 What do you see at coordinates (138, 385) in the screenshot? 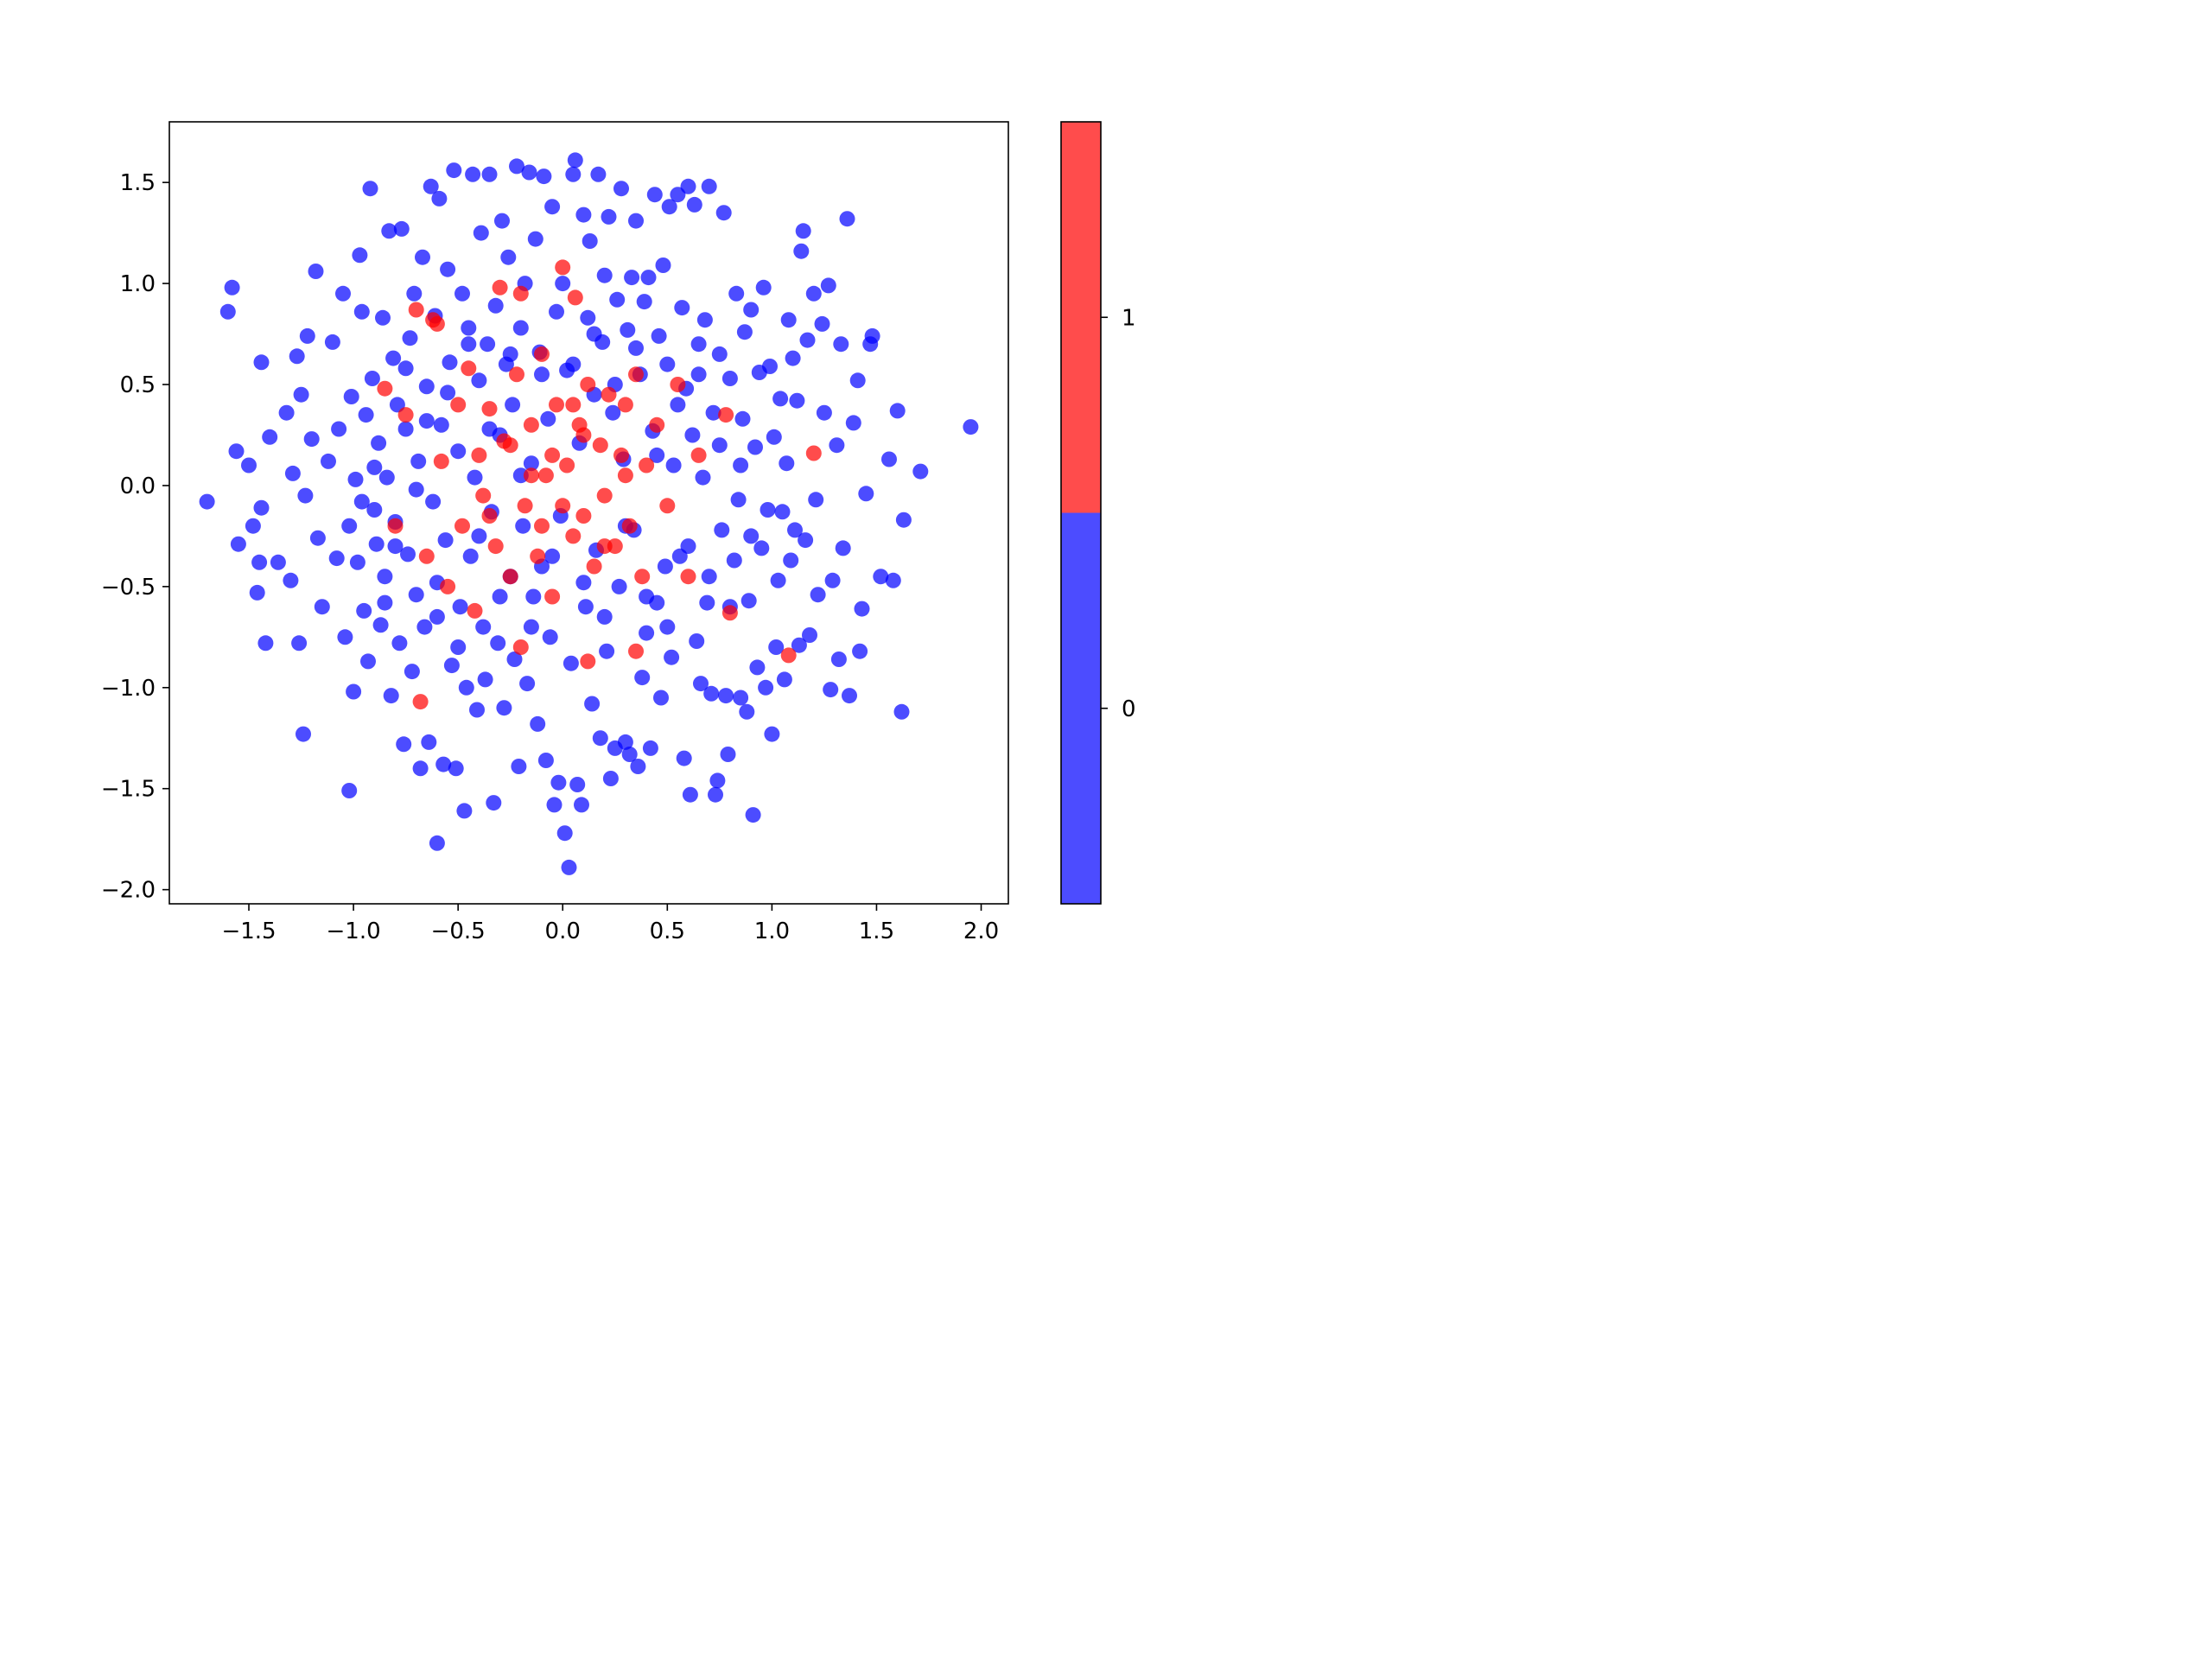
I see `y-tick-label: 0.5` at bounding box center [138, 385].